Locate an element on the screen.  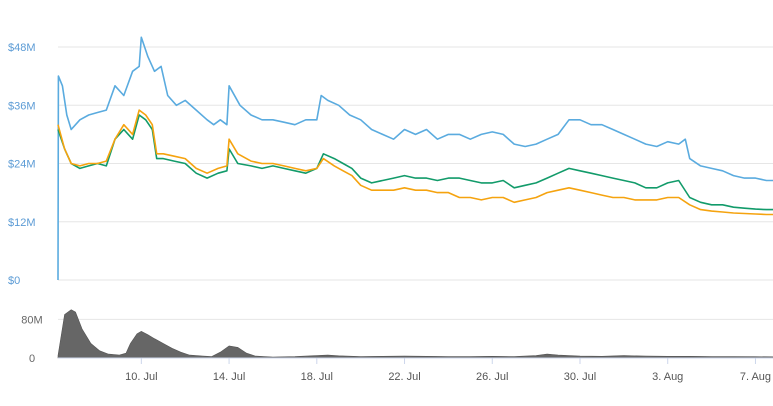
x-tick-label: 14. Jul is located at coordinates (229, 377).